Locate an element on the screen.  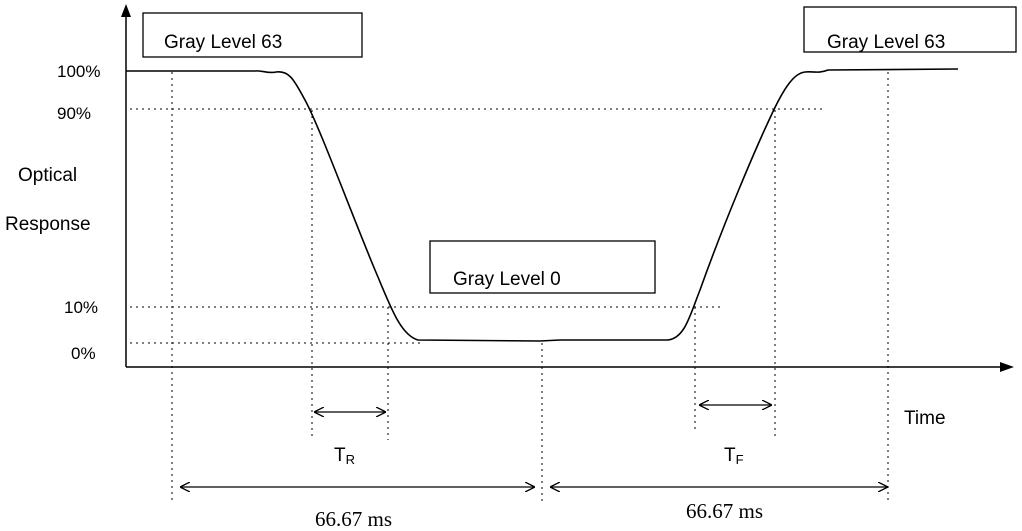
fall-time-sub: F is located at coordinates (740, 459).